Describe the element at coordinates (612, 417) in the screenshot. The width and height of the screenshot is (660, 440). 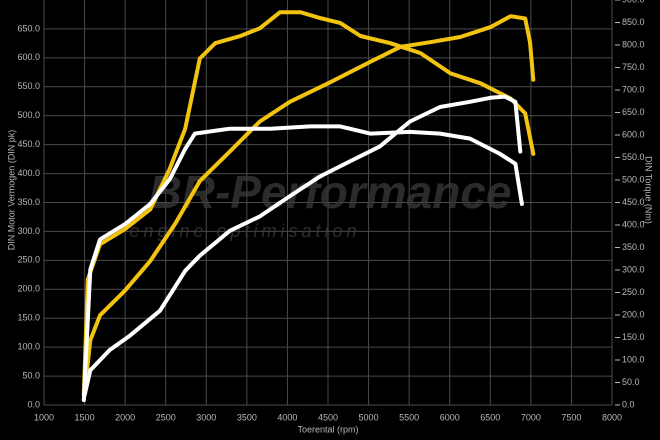
I see `x-tick-label: 8000` at that location.